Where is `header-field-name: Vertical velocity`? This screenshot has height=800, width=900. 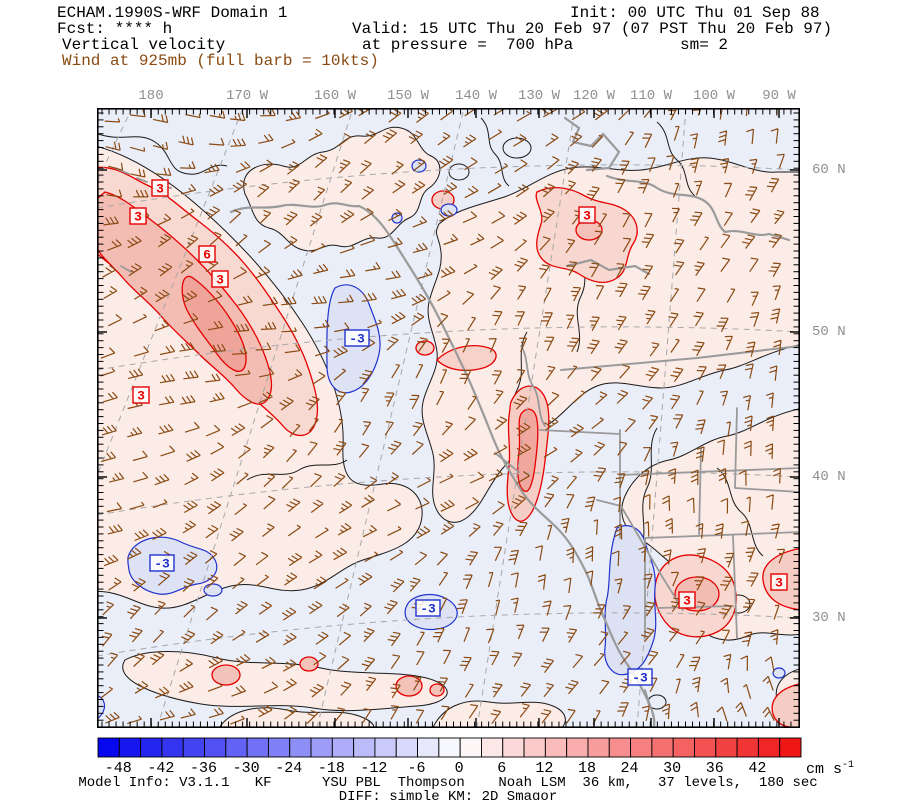 header-field-name: Vertical velocity is located at coordinates (144, 45).